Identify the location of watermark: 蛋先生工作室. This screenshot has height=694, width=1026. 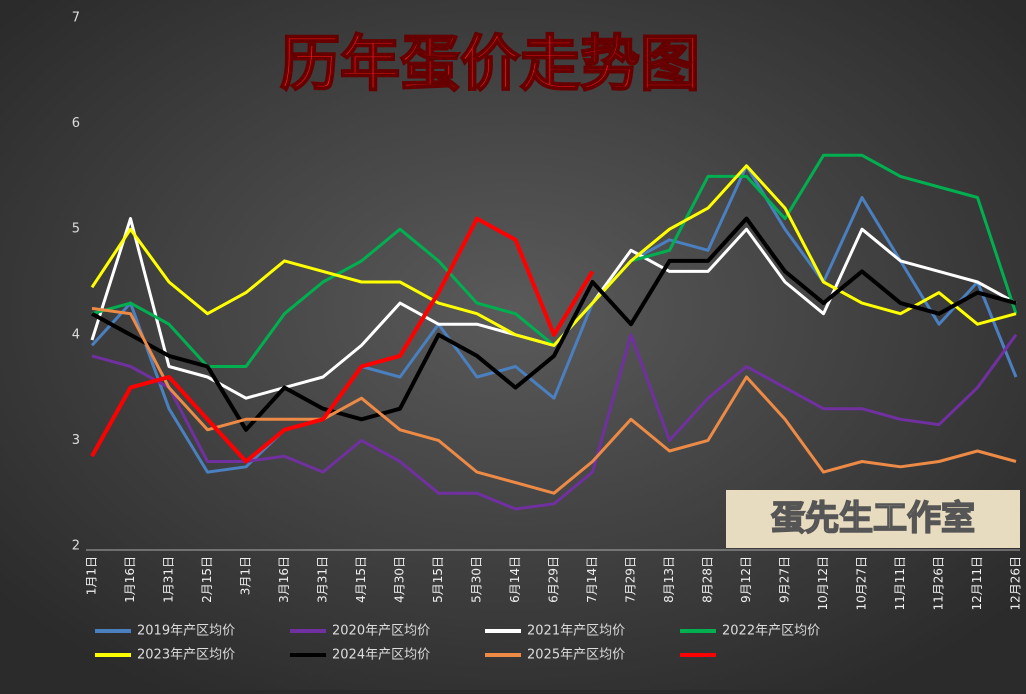
(873, 519).